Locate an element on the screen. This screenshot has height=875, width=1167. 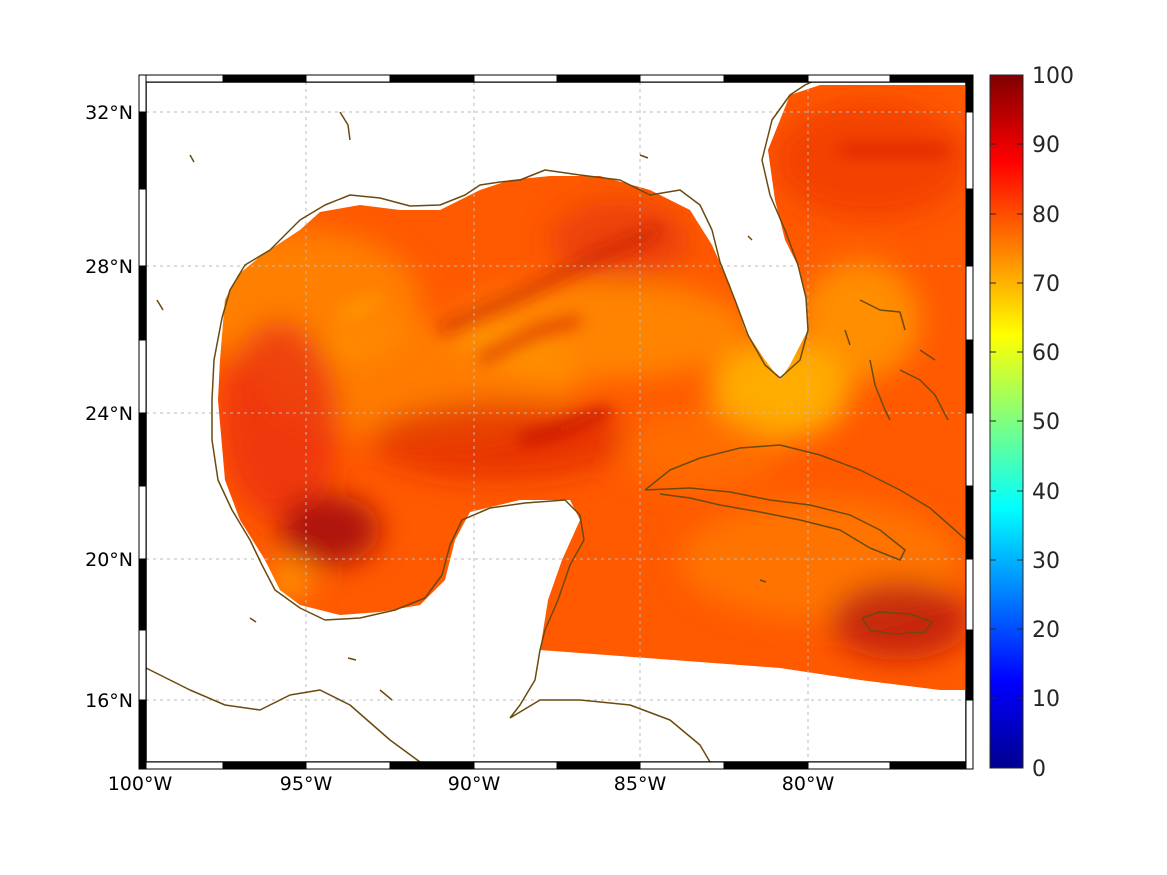
colorbar-label-0: 0 is located at coordinates (1039, 769).